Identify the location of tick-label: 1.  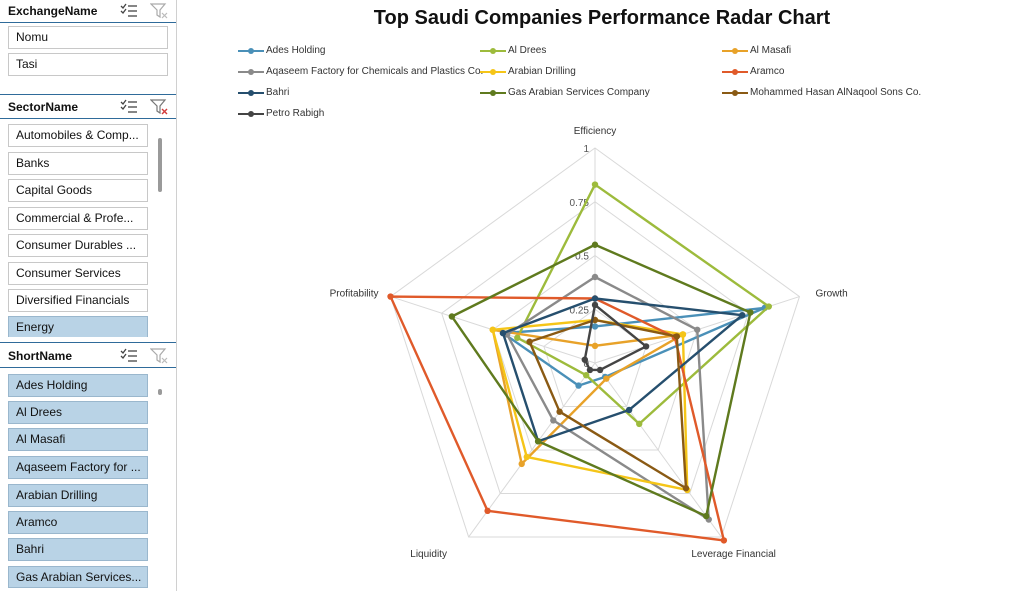
(586, 149).